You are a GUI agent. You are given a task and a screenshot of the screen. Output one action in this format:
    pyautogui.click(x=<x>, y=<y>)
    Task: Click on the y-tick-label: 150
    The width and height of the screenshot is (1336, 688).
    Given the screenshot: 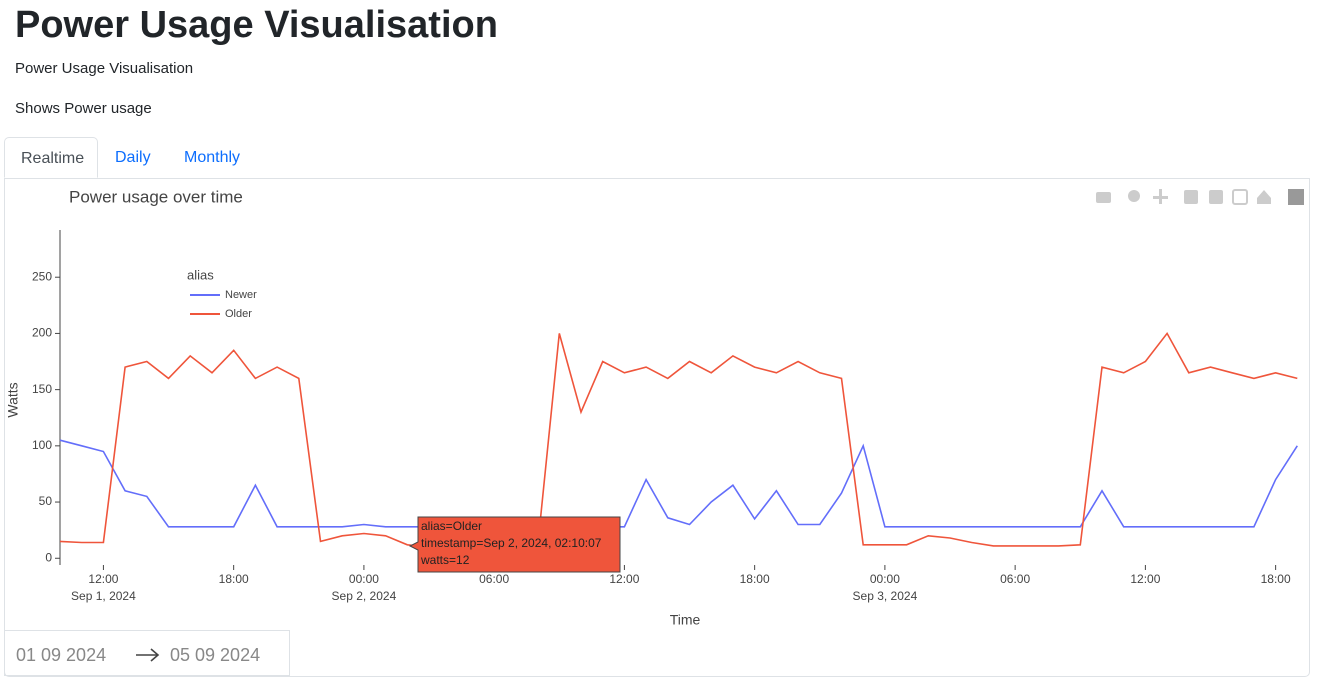 What is the action you would take?
    pyautogui.click(x=42, y=389)
    